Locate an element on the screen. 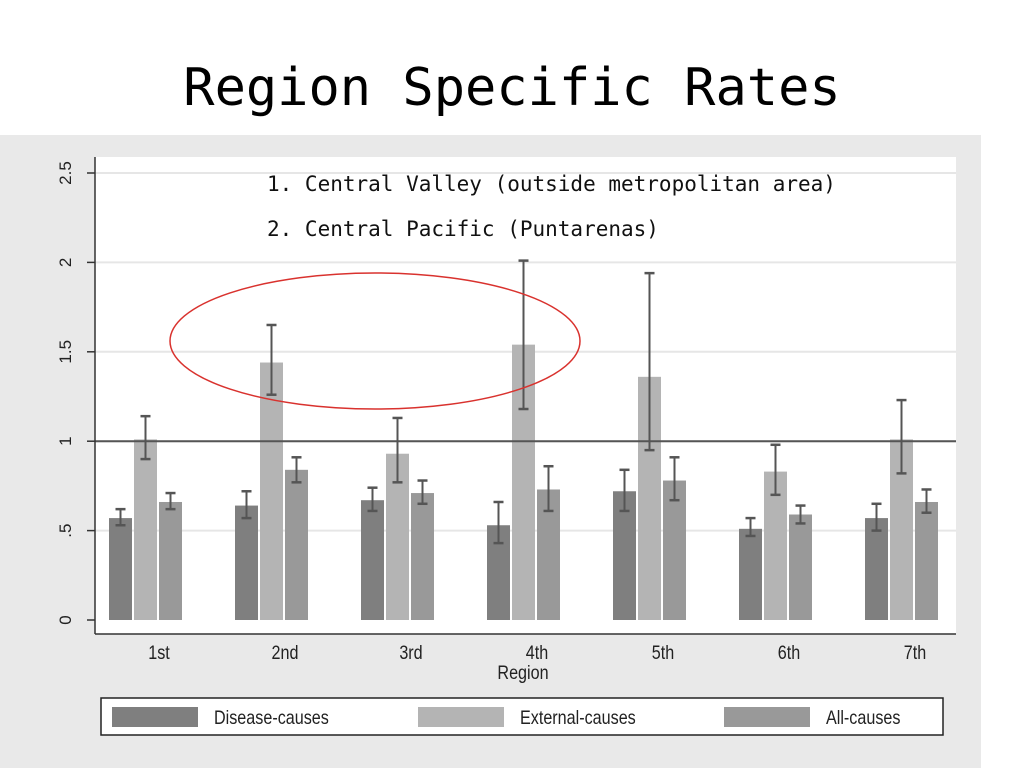 The width and height of the screenshot is (1024, 773). x-tick-label: 6th is located at coordinates (789, 653).